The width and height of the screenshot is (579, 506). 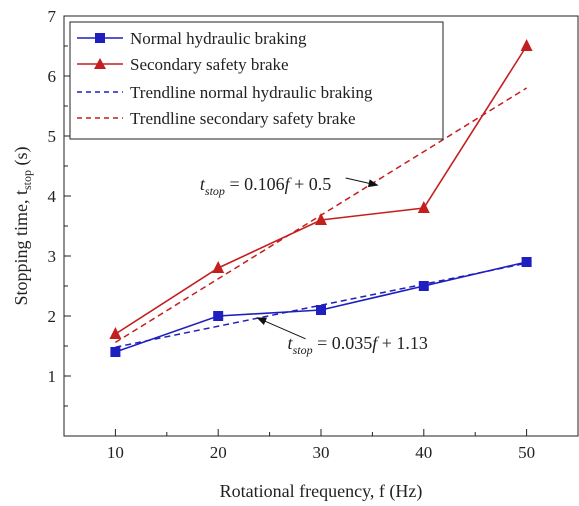 What do you see at coordinates (291, 343) in the screenshot?
I see `eq-normal-lhs: t` at bounding box center [291, 343].